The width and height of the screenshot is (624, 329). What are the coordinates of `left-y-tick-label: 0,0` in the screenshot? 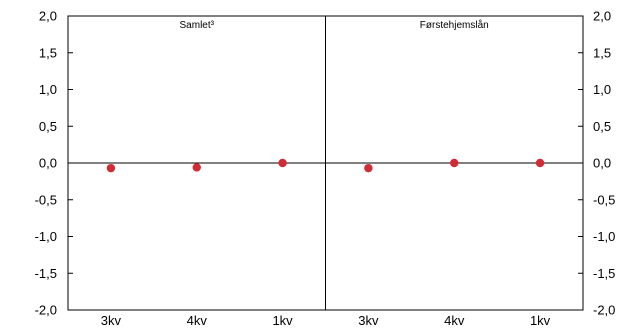 It's located at (48, 163).